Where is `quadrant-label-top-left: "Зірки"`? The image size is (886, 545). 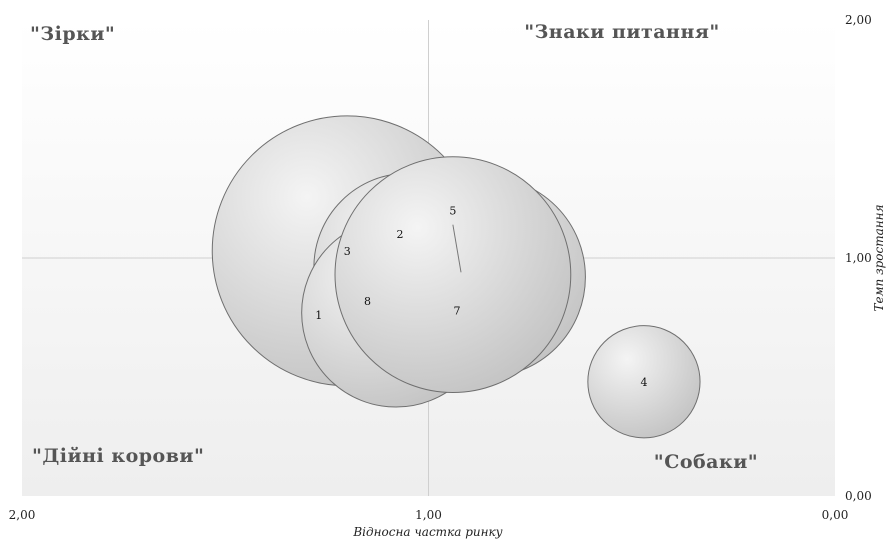 quadrant-label-top-left: "Зірки" is located at coordinates (72, 34).